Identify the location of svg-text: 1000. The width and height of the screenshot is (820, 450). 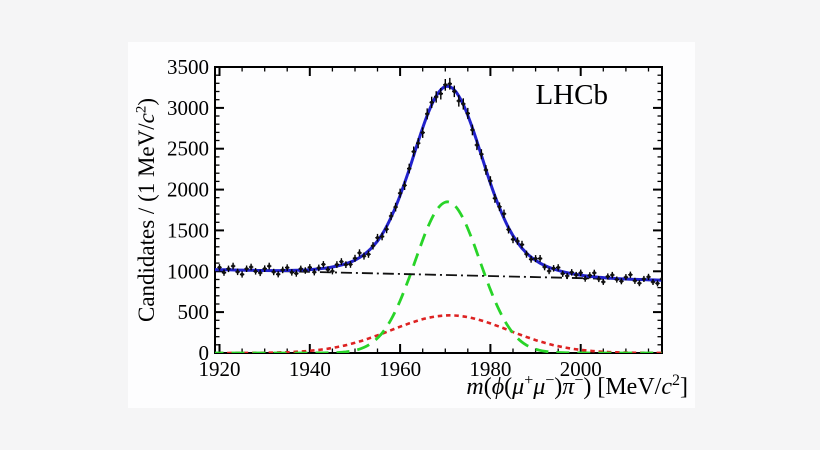
(188, 271).